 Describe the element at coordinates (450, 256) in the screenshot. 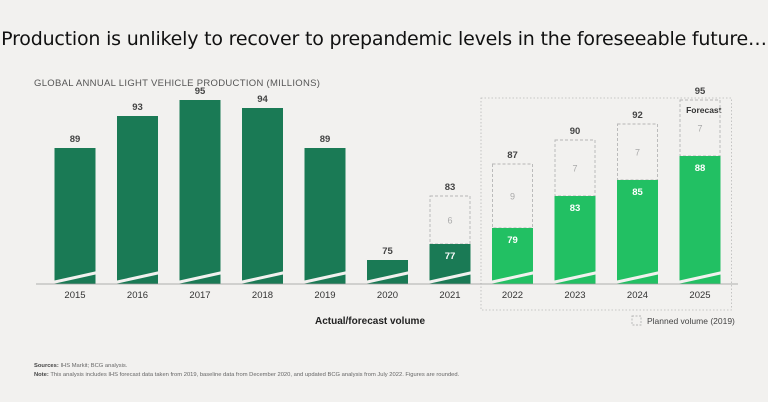

I see `inner-value-label: 77` at that location.